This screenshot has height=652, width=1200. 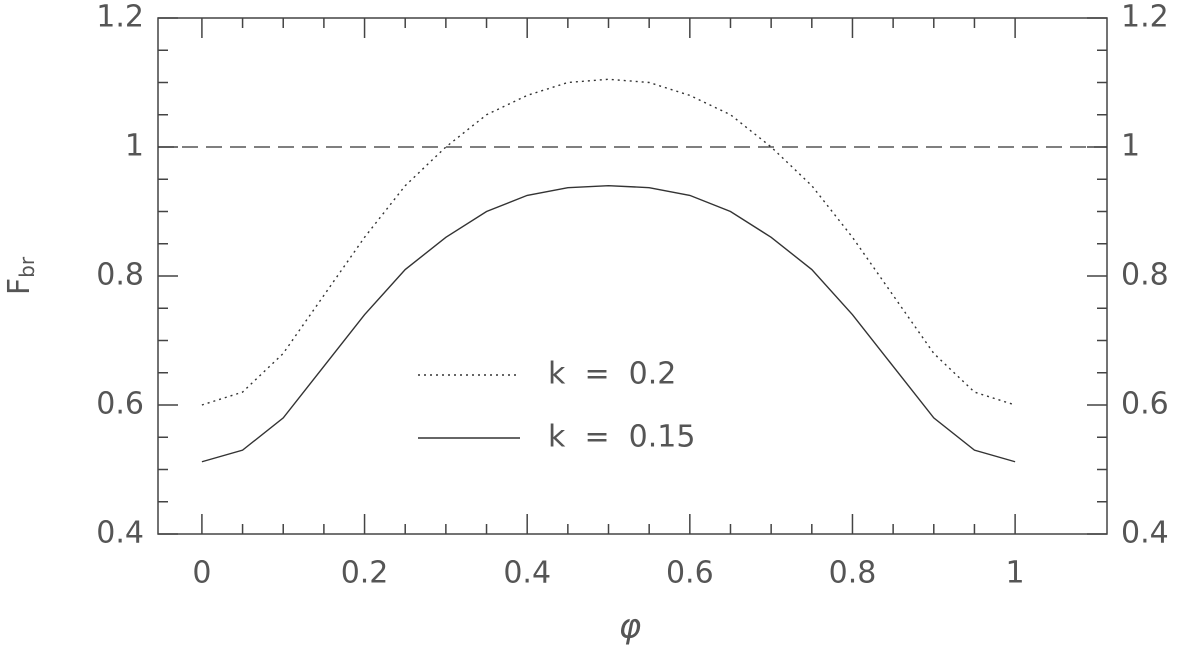 I want to click on x-tick-label: 0, so click(x=201, y=573).